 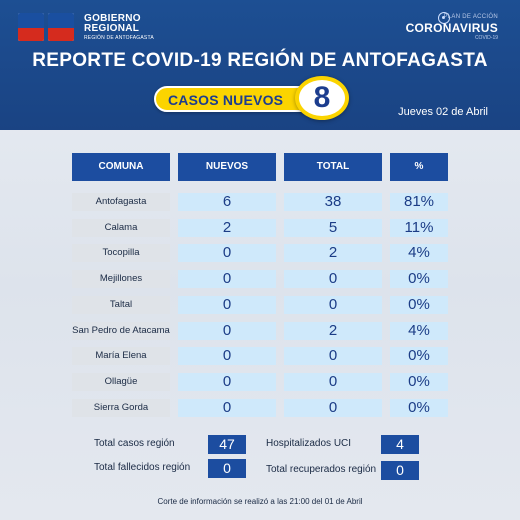 I want to click on virus-icon, so click(x=444, y=18).